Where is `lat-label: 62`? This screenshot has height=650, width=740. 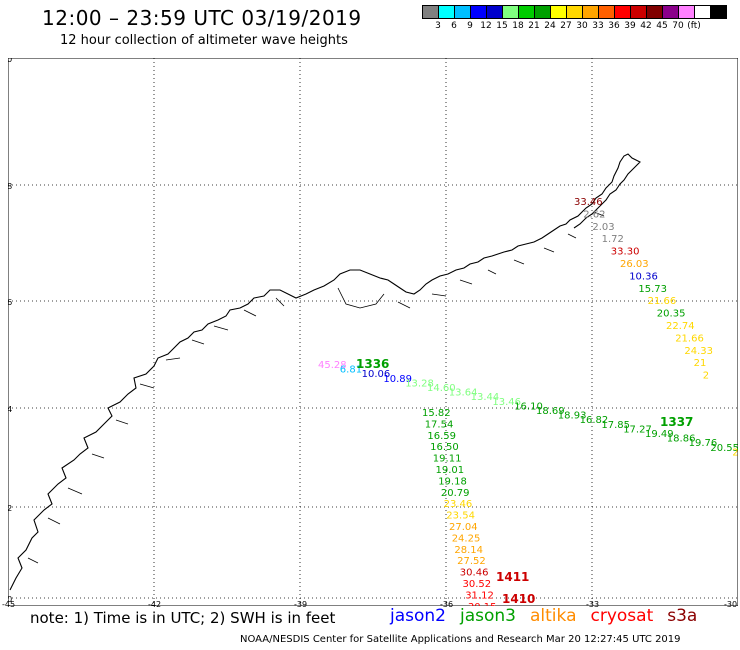 lat-label: 62 is located at coordinates (10, 508).